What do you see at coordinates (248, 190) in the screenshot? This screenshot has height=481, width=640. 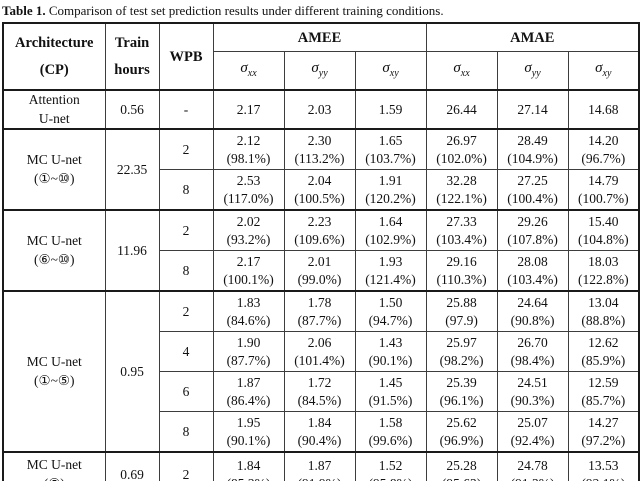 I see `value-cell: 2.53 (117.0%)` at bounding box center [248, 190].